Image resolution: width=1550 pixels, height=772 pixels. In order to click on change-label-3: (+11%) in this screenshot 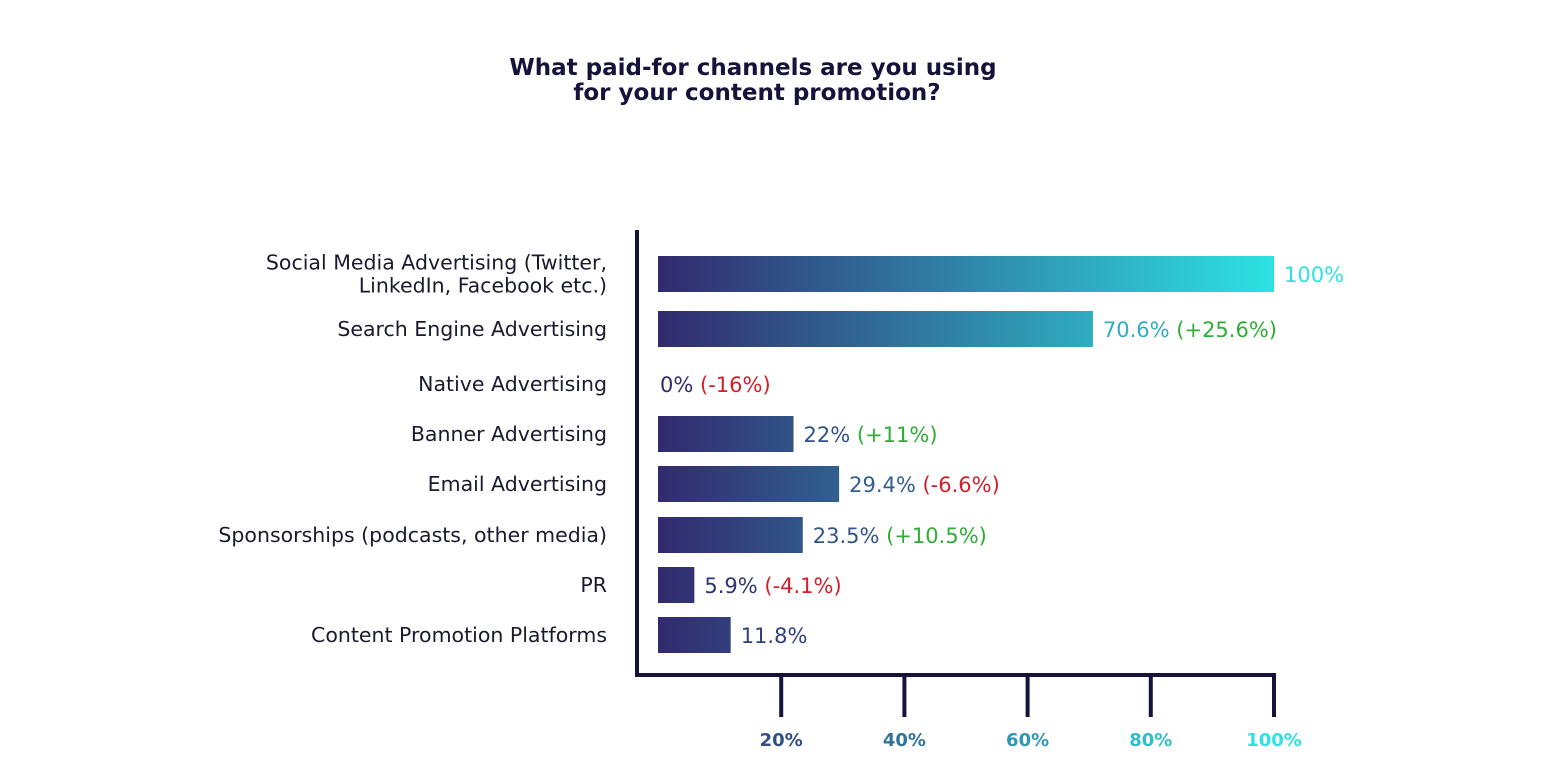, I will do `click(893, 435)`.